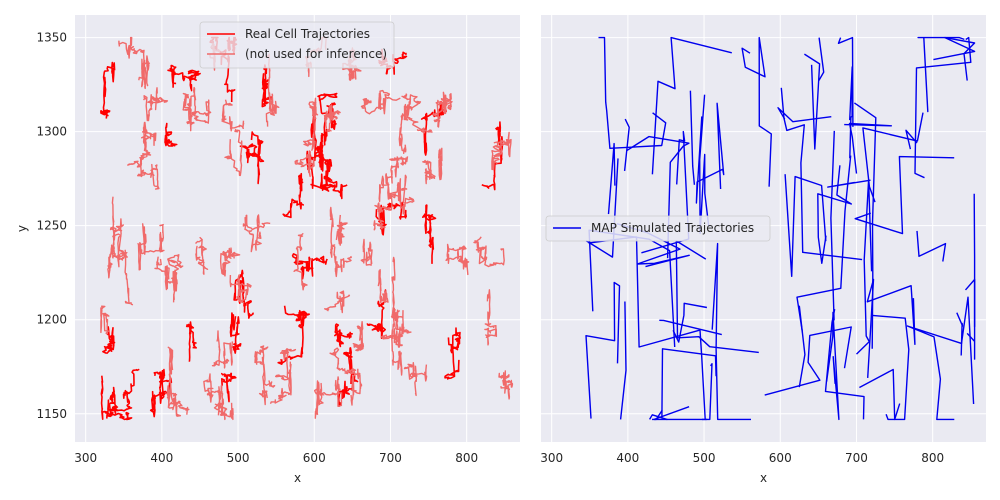  I want to click on y-ticks-left: 1150 1200 1250 1300 1350, so click(51, 226).